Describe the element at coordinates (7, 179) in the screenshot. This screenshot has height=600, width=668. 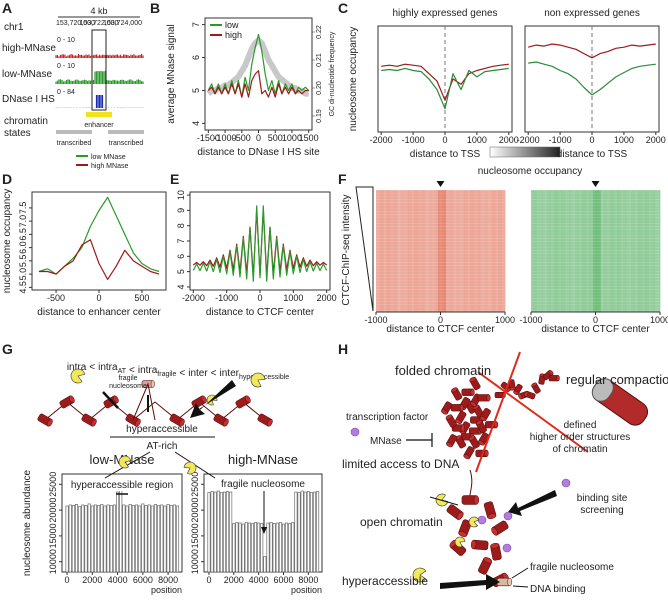
I see `panel-label: D` at that location.